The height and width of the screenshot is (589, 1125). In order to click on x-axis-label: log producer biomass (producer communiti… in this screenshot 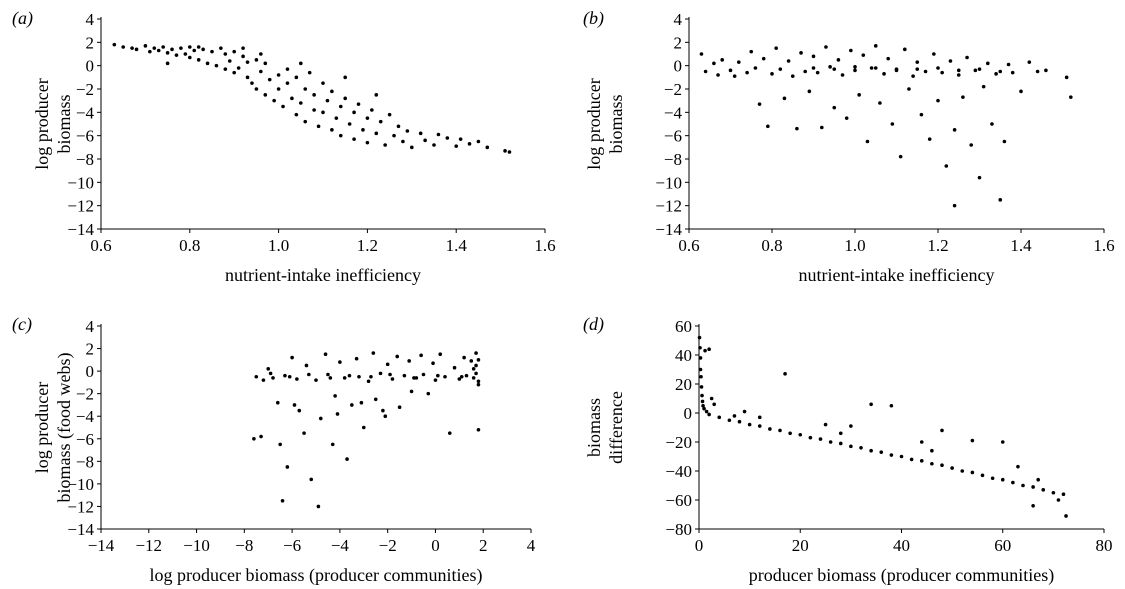, I will do `click(316, 575)`.